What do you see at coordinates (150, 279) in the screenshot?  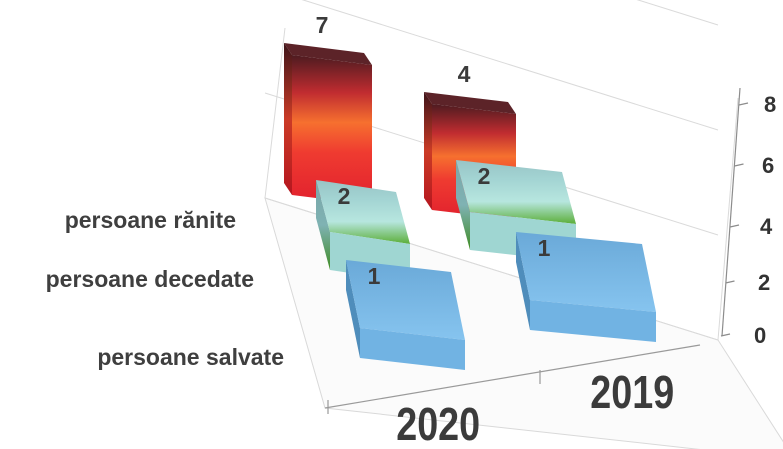 I see `series-label: persoane decedate` at bounding box center [150, 279].